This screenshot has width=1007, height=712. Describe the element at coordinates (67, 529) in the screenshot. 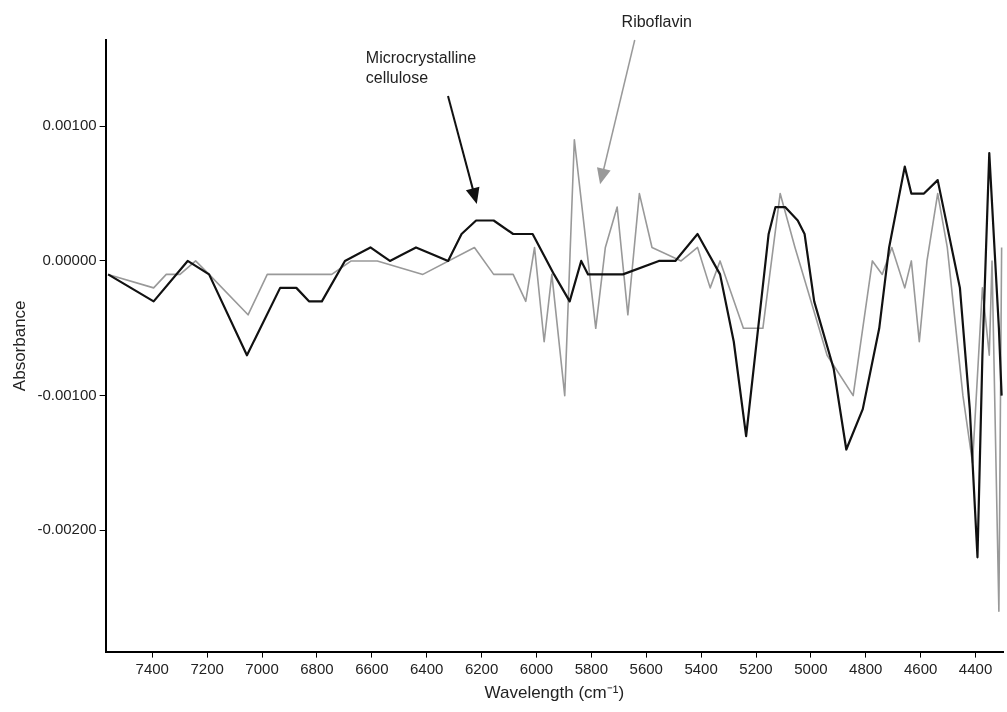

I see `y-tick-label: -0.00200` at that location.